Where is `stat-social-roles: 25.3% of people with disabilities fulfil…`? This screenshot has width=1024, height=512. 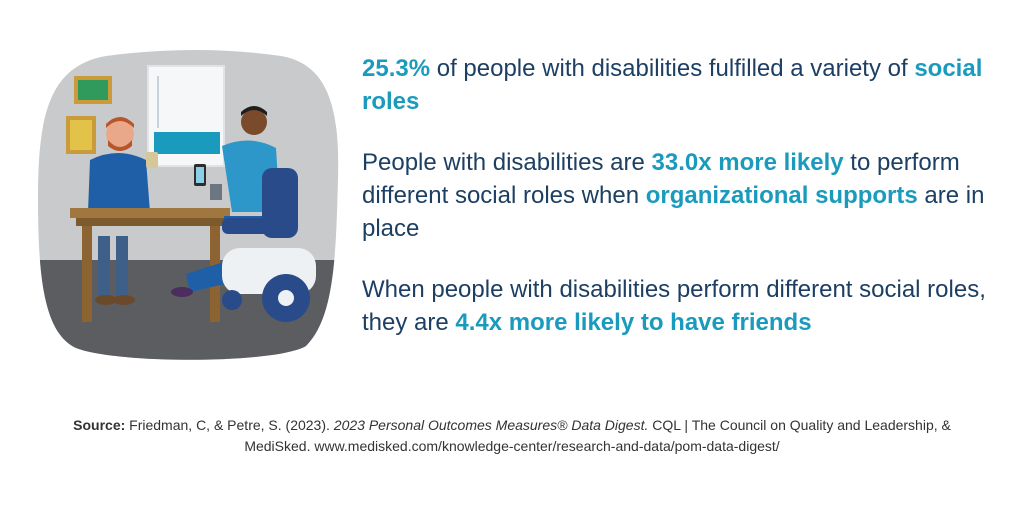 stat-social-roles: 25.3% of people with disabilities fulfil… is located at coordinates (682, 85).